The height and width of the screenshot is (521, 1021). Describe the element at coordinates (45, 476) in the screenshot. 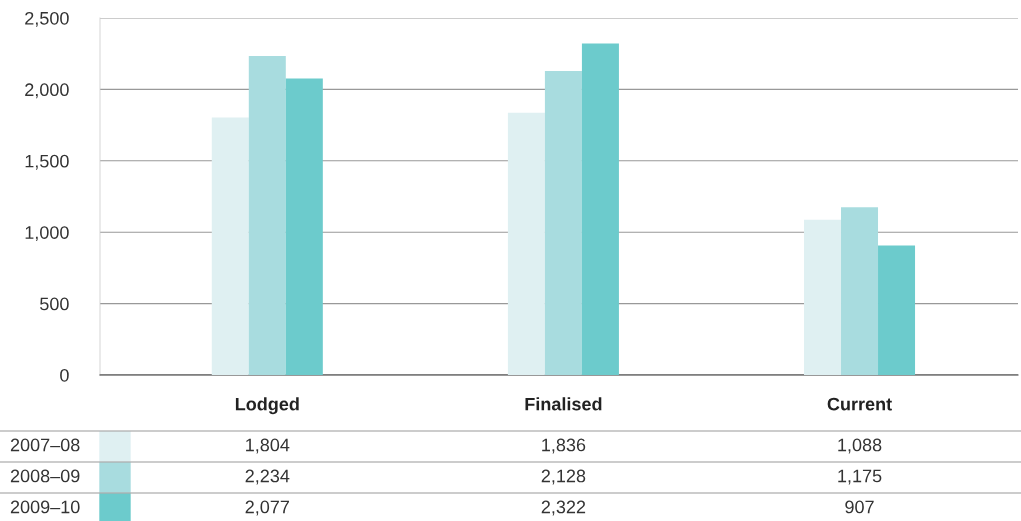

I see `legend-label: 2008–09` at that location.